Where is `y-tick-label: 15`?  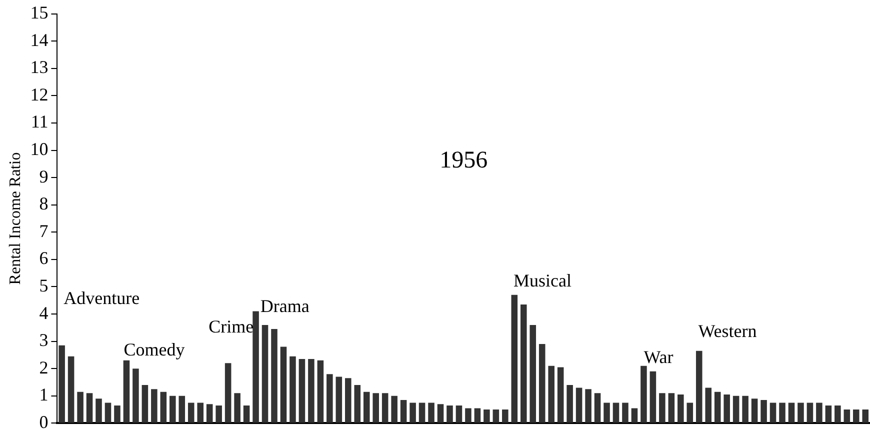 y-tick-label: 15 is located at coordinates (39, 12).